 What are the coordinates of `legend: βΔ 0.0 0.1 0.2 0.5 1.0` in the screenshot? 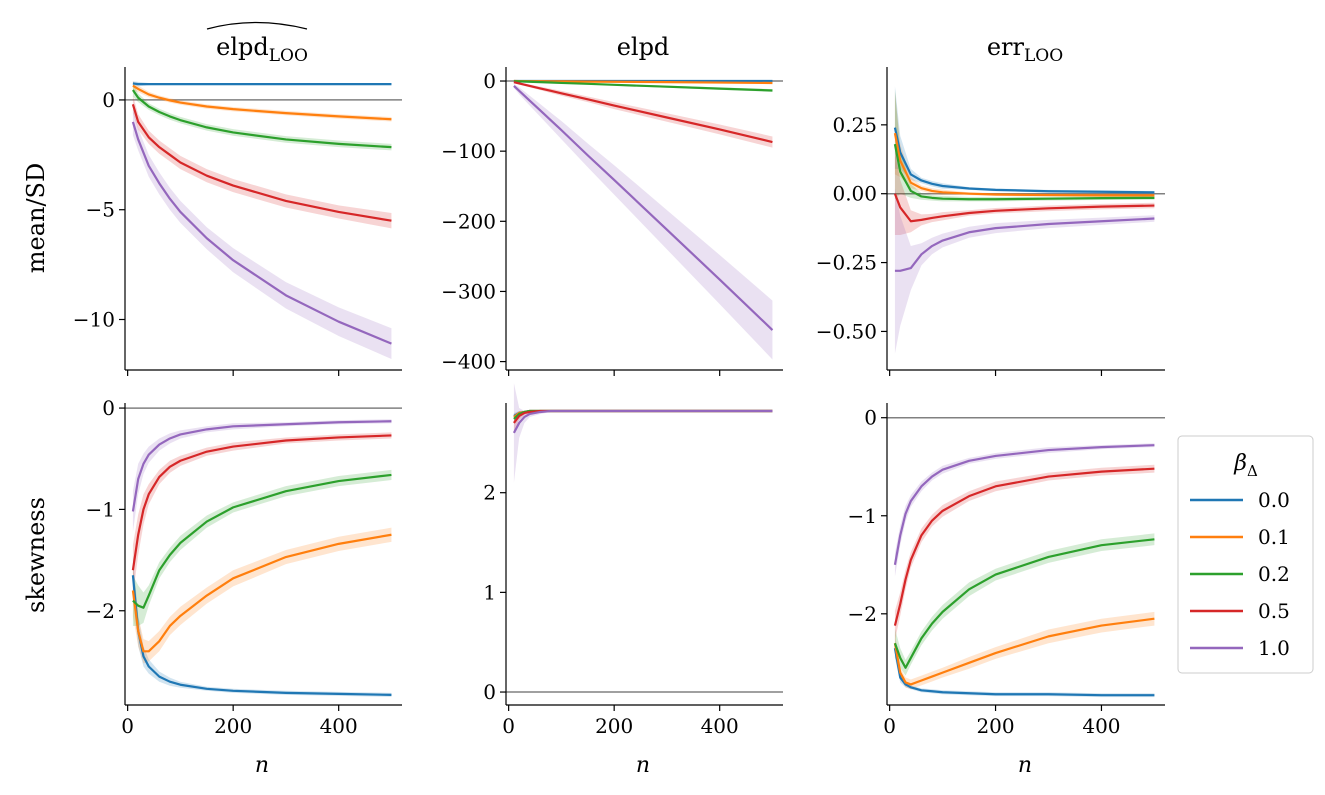 It's located at (1245, 554).